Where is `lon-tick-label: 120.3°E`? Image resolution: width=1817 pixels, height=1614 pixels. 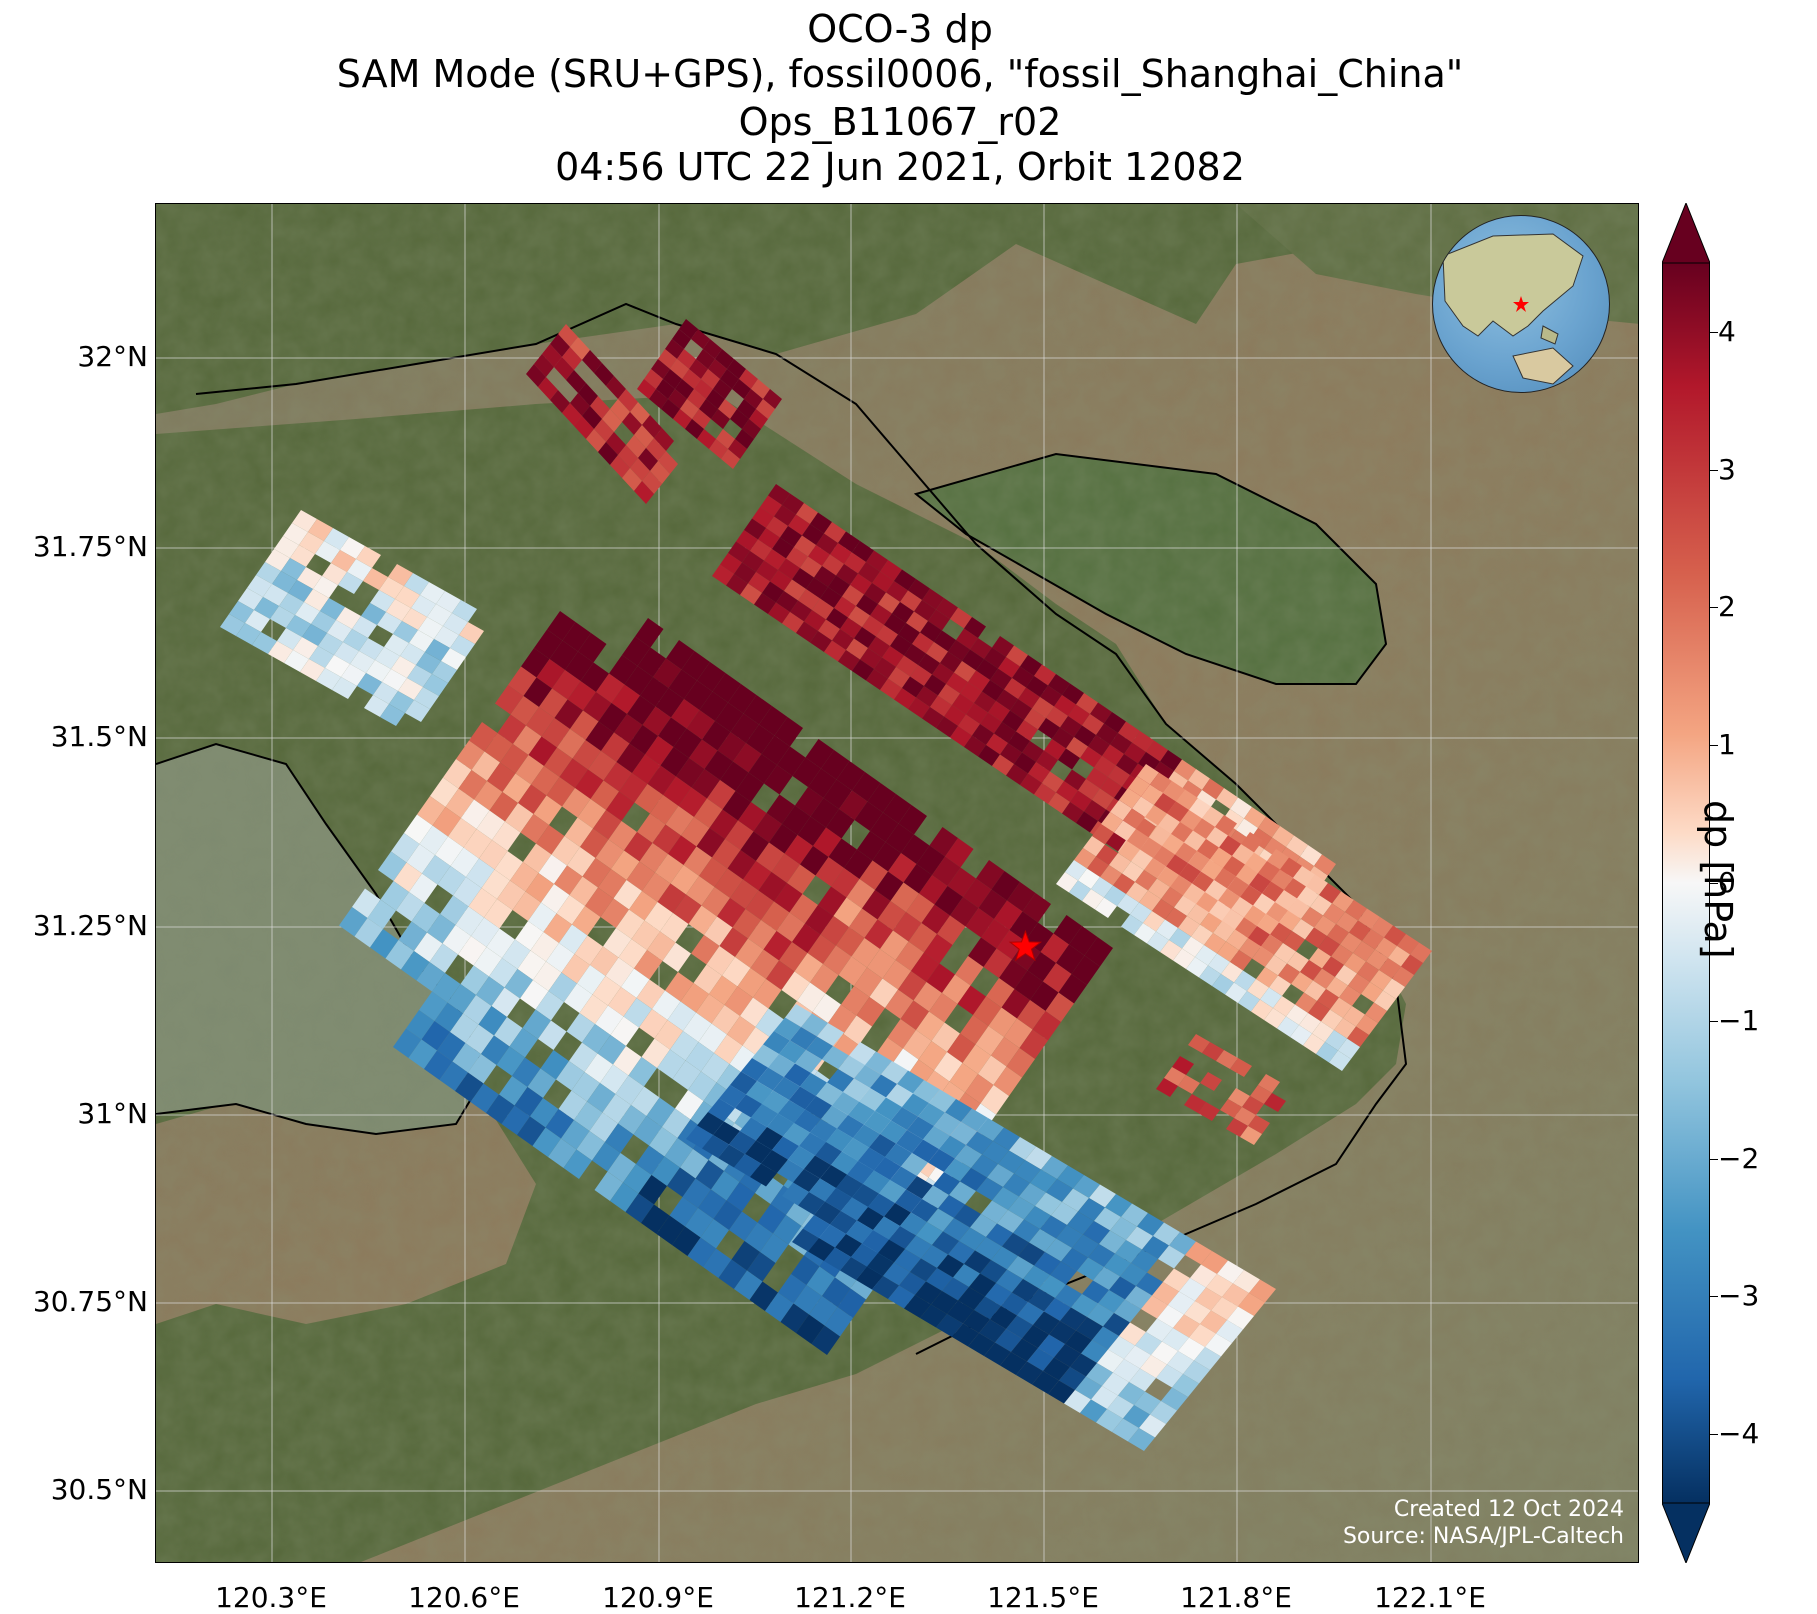
lon-tick-label: 120.3°E is located at coordinates (271, 1597).